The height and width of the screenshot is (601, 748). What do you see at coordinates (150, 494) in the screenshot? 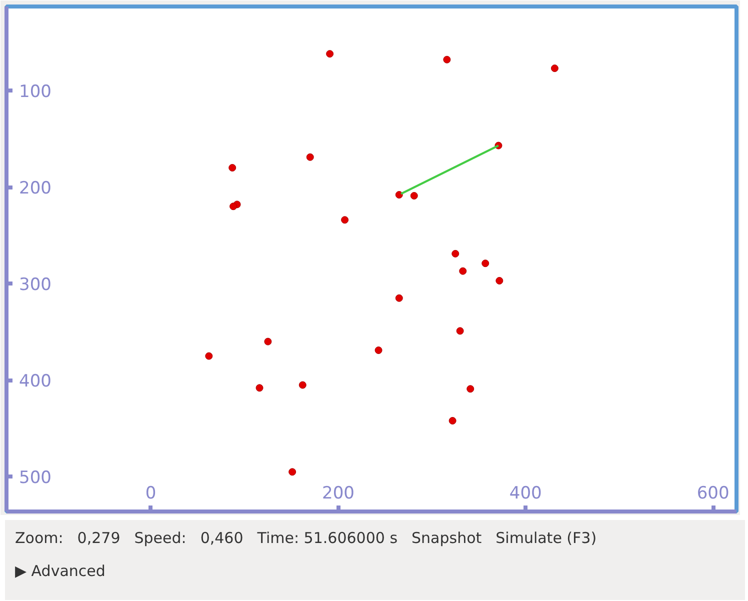
I see `x-tick-label: 0` at bounding box center [150, 494].